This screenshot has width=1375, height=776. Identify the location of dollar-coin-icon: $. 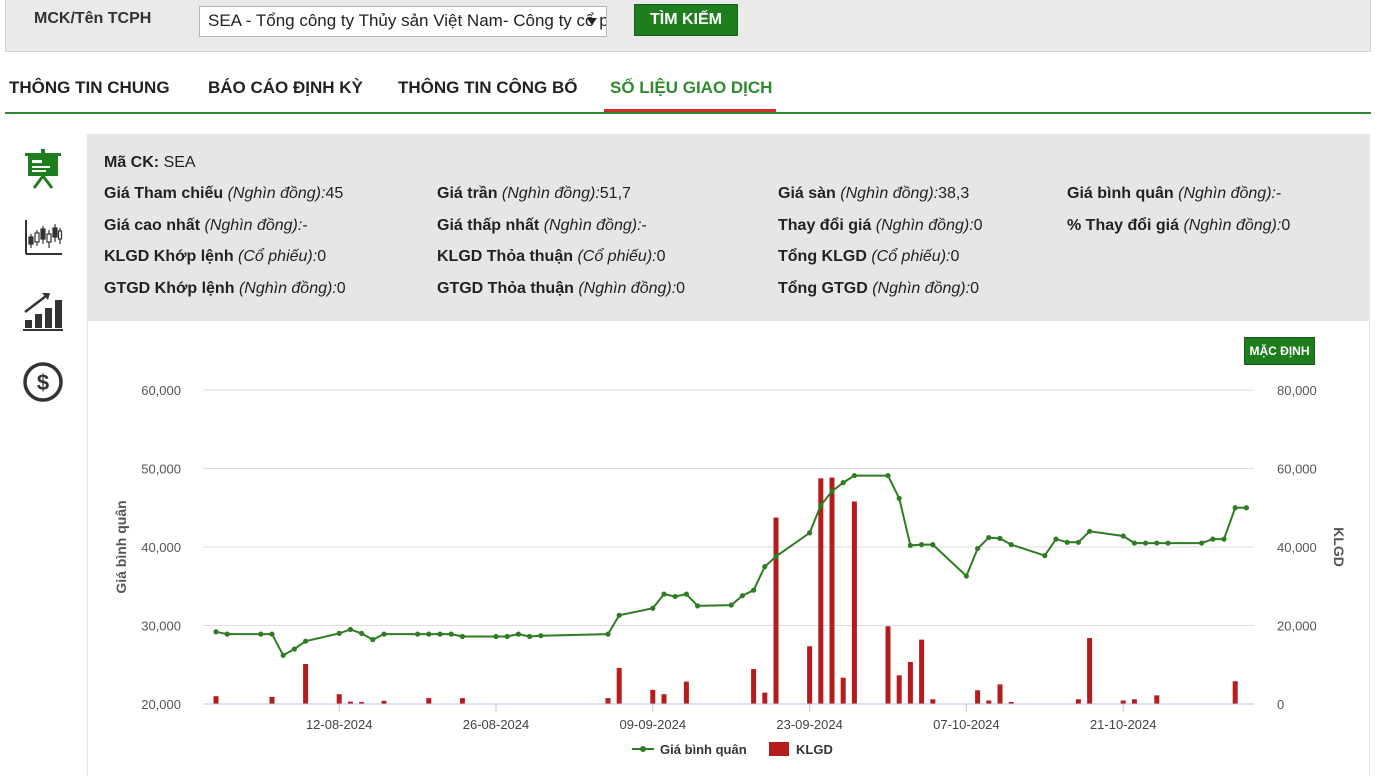
(43, 382).